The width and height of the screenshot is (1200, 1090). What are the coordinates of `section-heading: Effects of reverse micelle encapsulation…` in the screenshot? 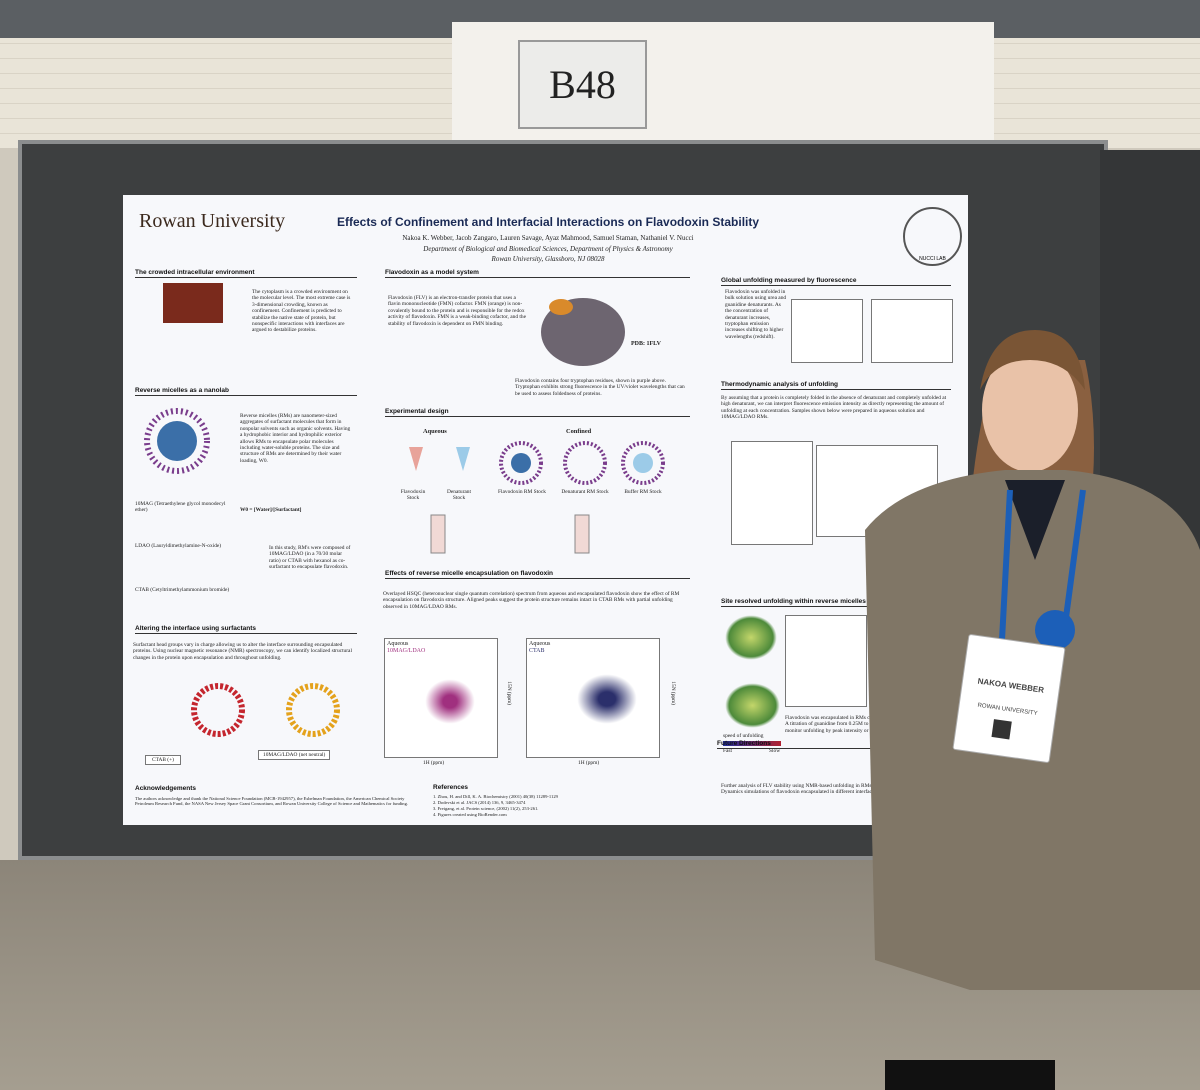 It's located at (537, 574).